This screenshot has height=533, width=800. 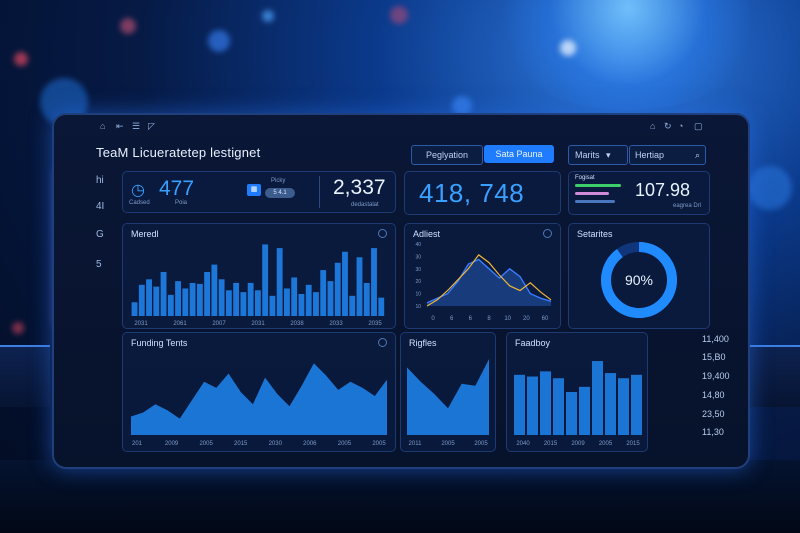 What do you see at coordinates (151, 126) in the screenshot?
I see `flag-icon: ◸` at bounding box center [151, 126].